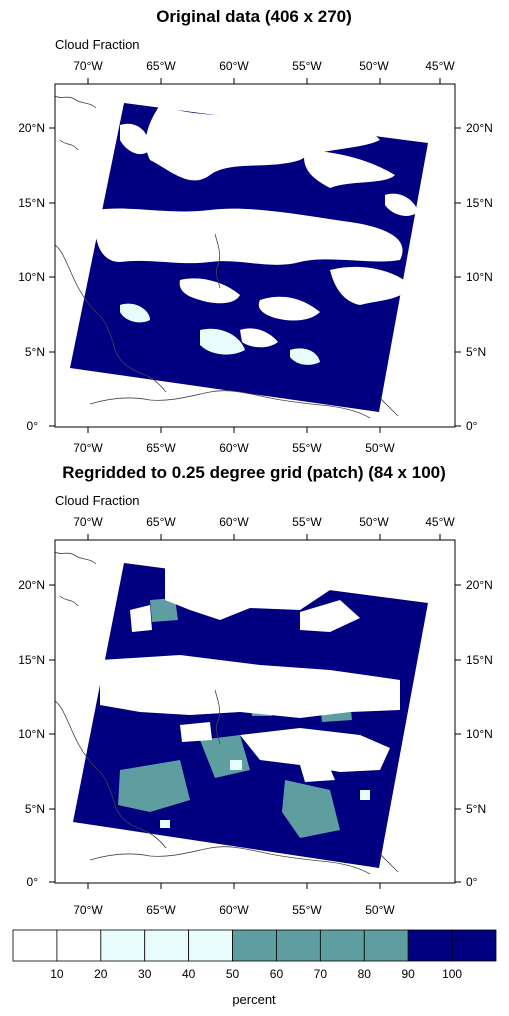 The height and width of the screenshot is (1016, 509). I want to click on colorbar: 10 20 30 40 50 60 70 80 90 100, so click(254, 955).